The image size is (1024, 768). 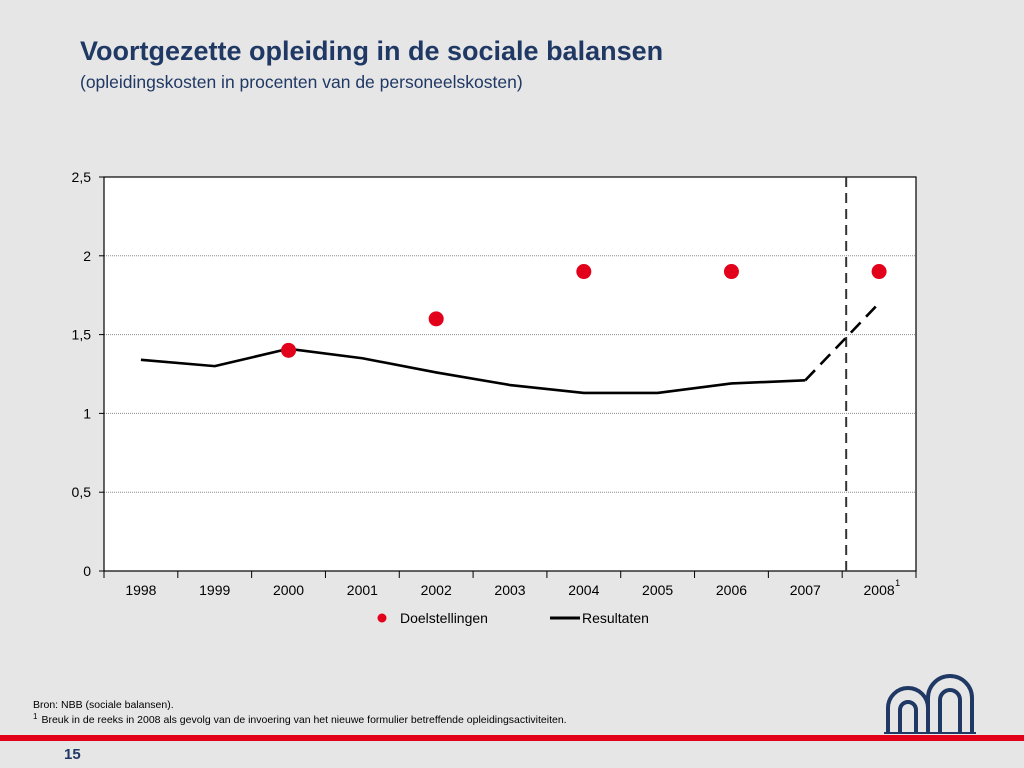 I want to click on x-tick-label: 2001, so click(x=362, y=590).